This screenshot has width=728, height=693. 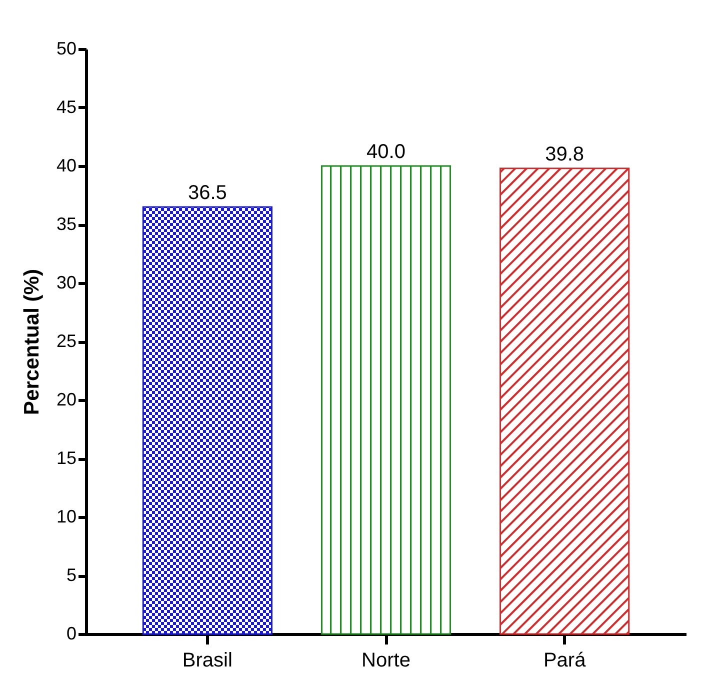 What do you see at coordinates (386, 152) in the screenshot?
I see `data-label: 40.0` at bounding box center [386, 152].